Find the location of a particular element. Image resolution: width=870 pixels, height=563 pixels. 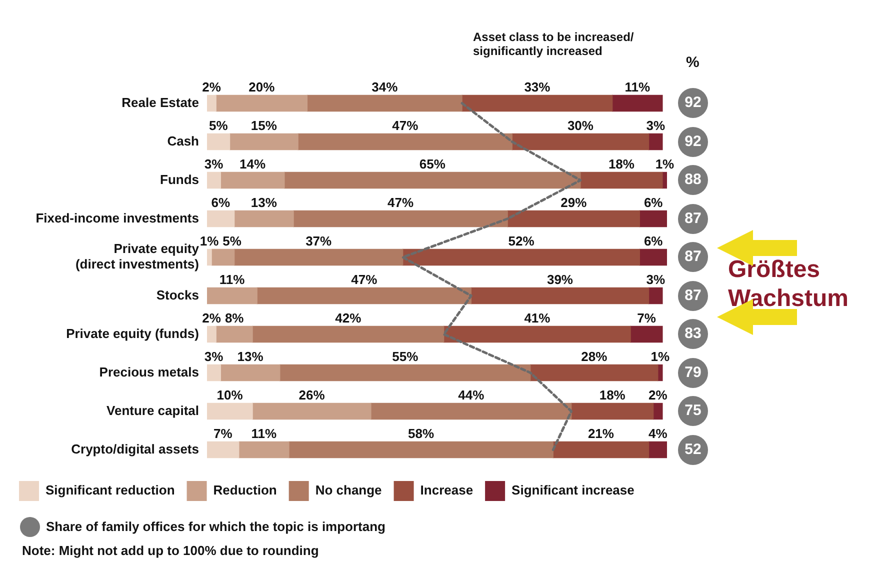

data-label: 8% is located at coordinates (234, 318).